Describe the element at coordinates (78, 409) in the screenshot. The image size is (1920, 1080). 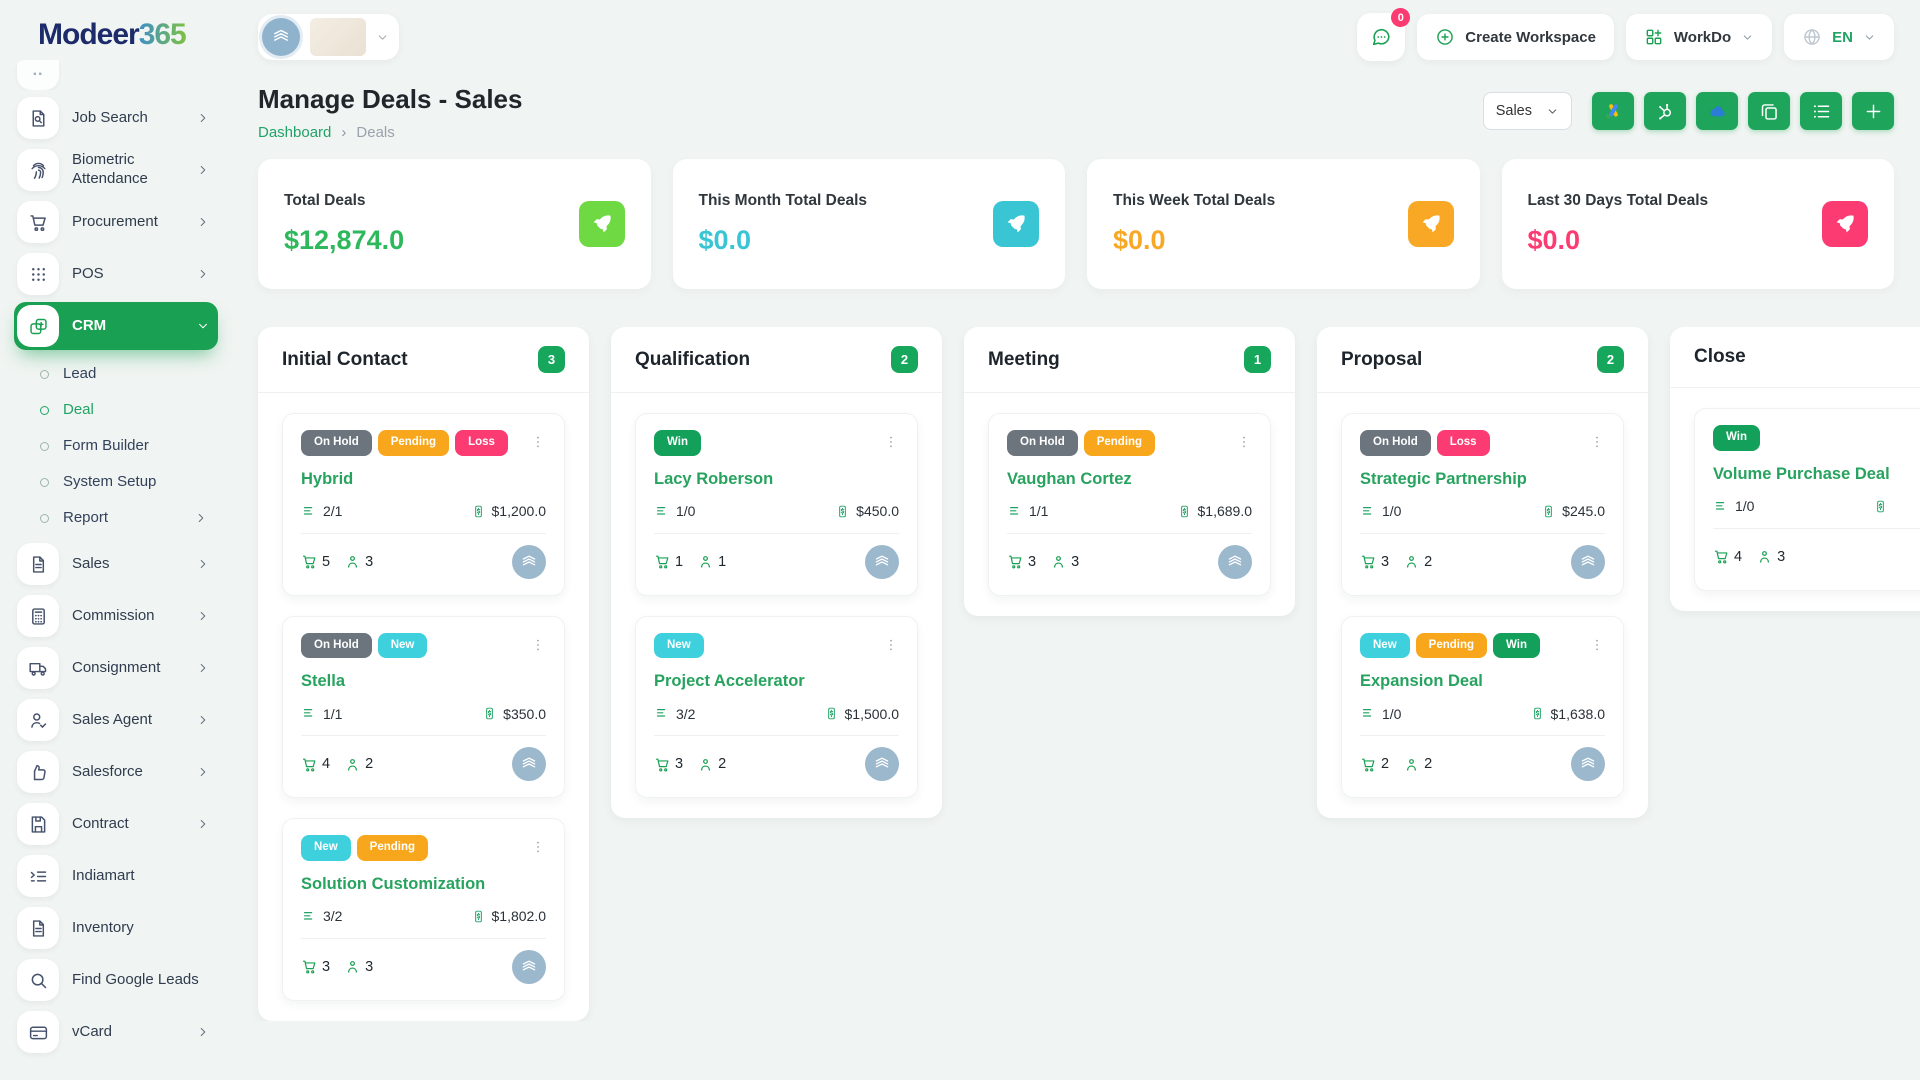
I see `sidebar-subitem-label: Deal` at that location.